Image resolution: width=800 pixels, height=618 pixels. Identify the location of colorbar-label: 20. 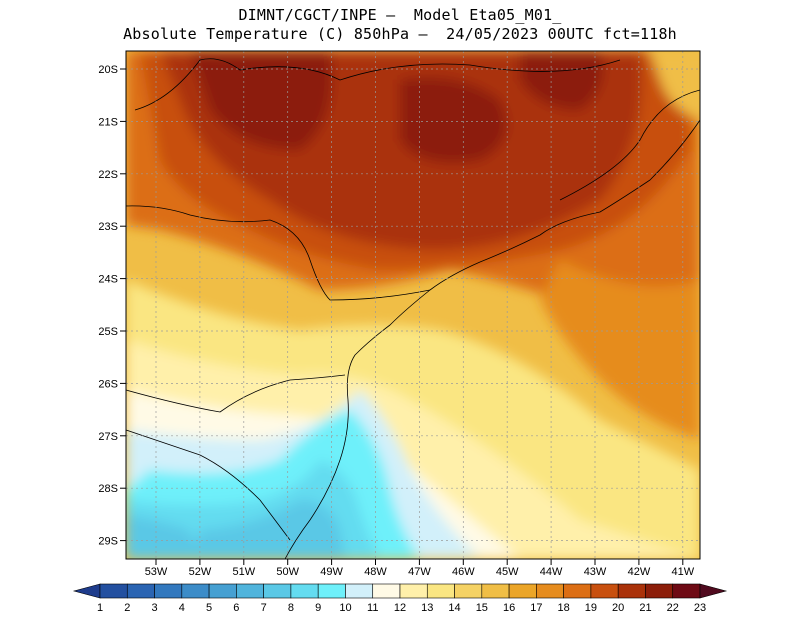
(618, 608).